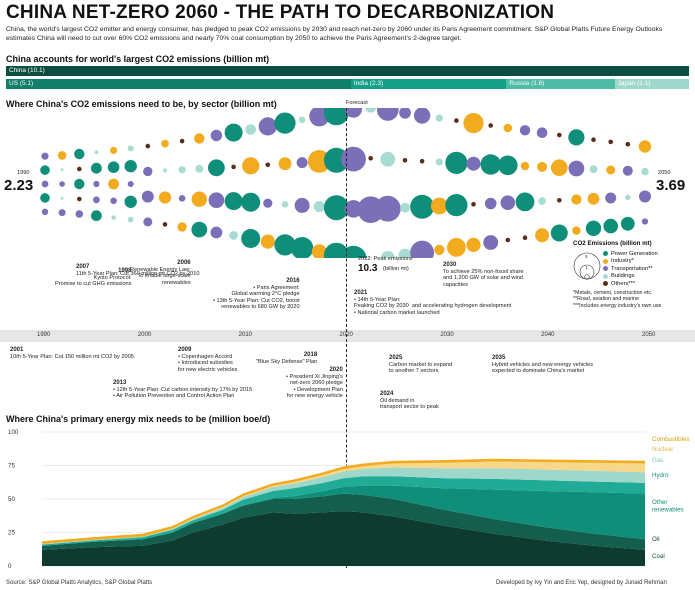  What do you see at coordinates (447, 335) in the screenshot?
I see `timeline-tick: 2030` at bounding box center [447, 335].